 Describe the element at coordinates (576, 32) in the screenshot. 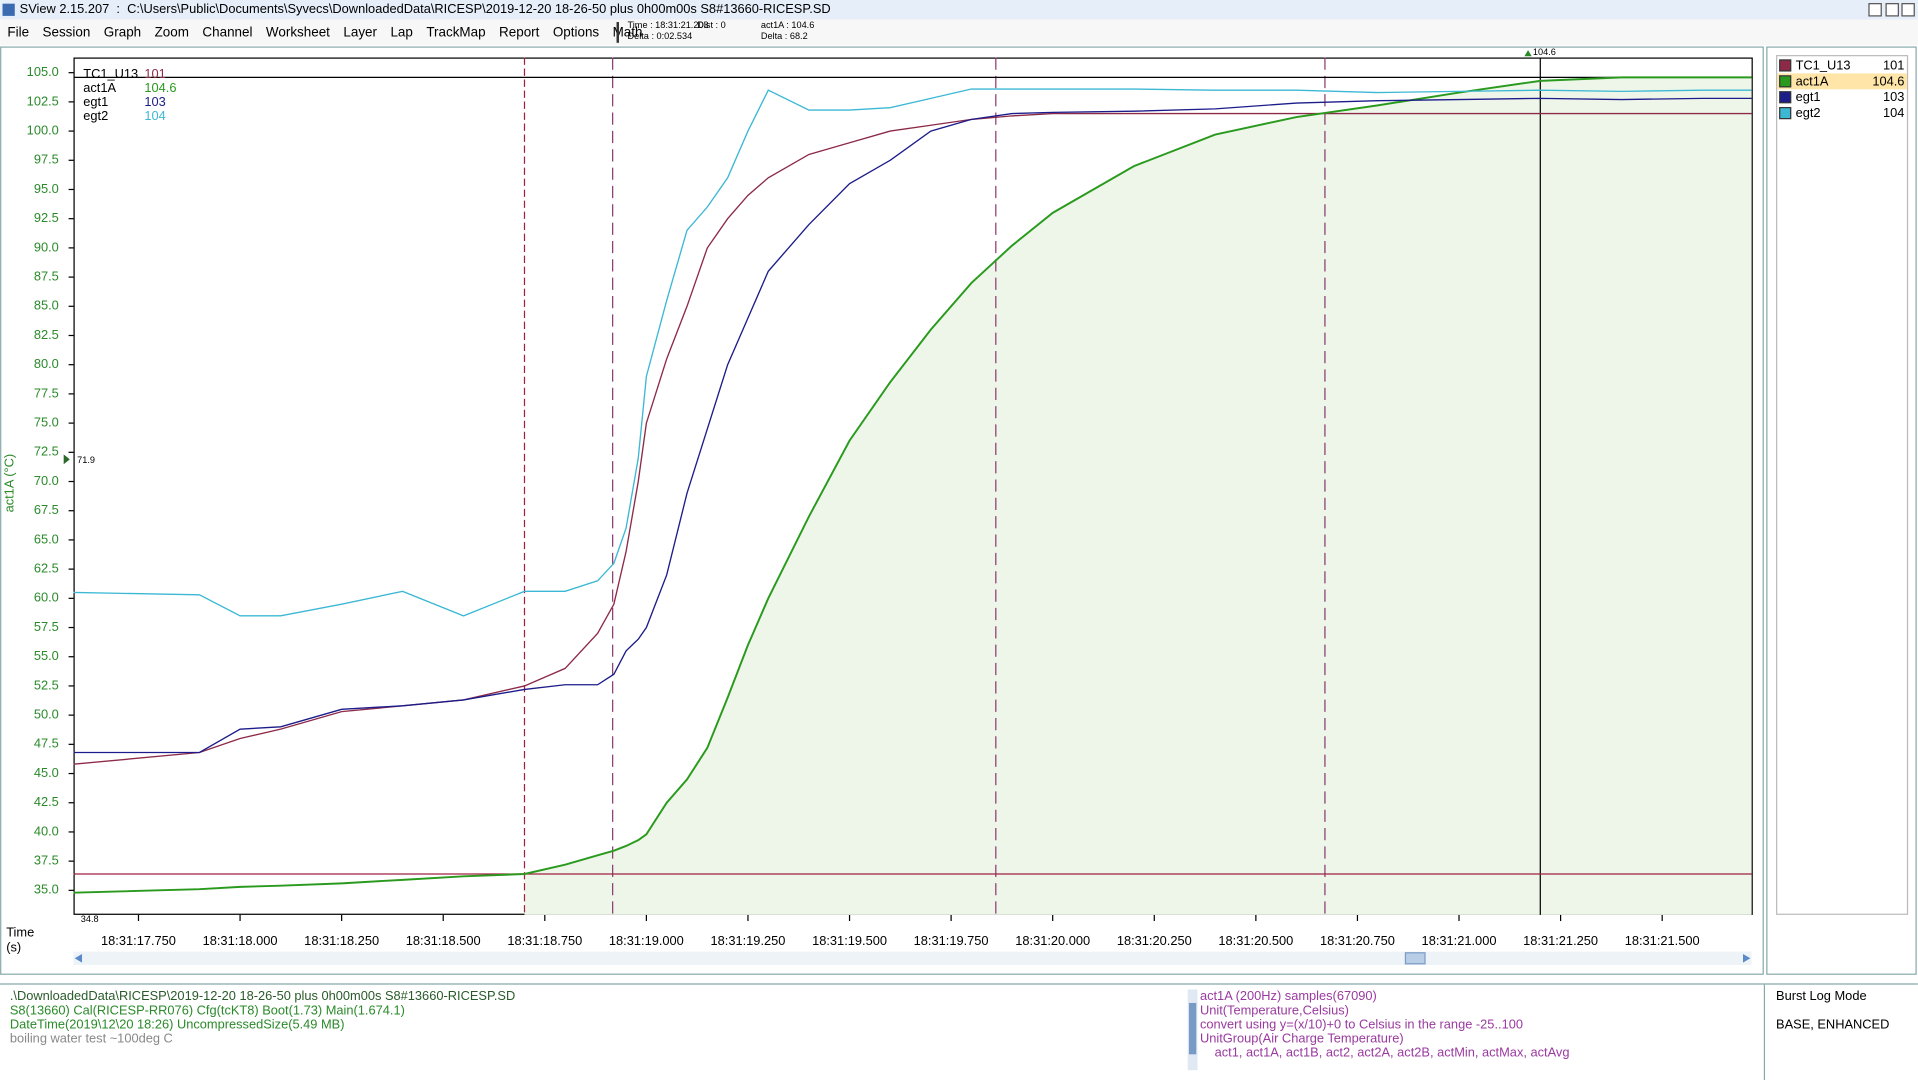

I see `menu-item: Options` at that location.